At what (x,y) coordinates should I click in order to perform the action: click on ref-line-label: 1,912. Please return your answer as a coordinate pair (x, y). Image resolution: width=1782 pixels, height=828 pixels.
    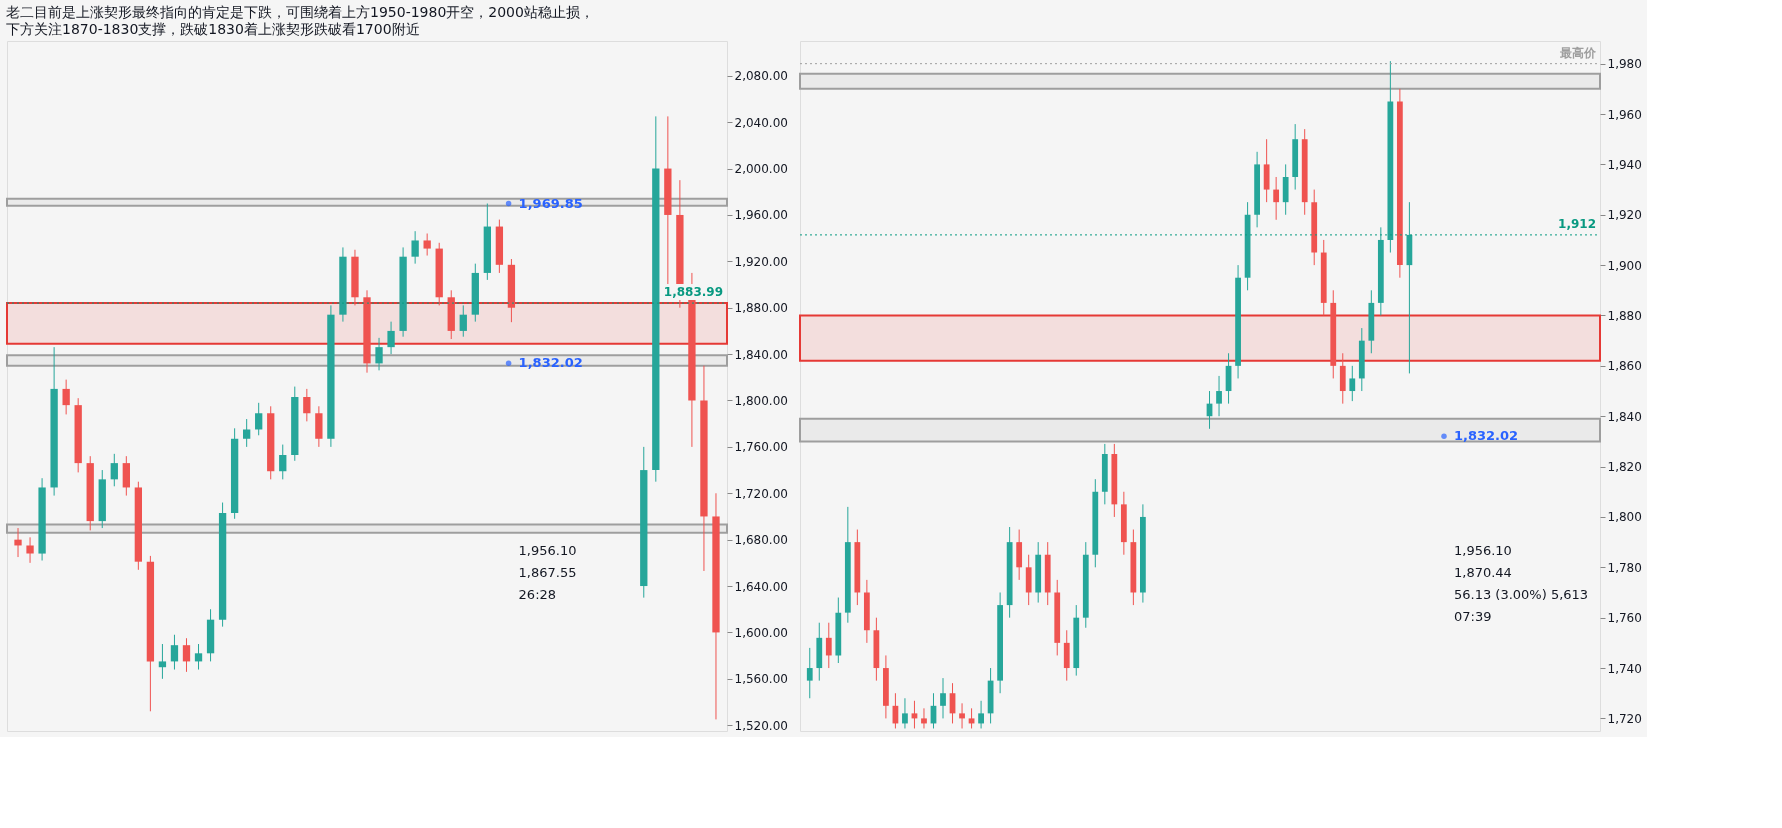
    Looking at the image, I should click on (1577, 223).